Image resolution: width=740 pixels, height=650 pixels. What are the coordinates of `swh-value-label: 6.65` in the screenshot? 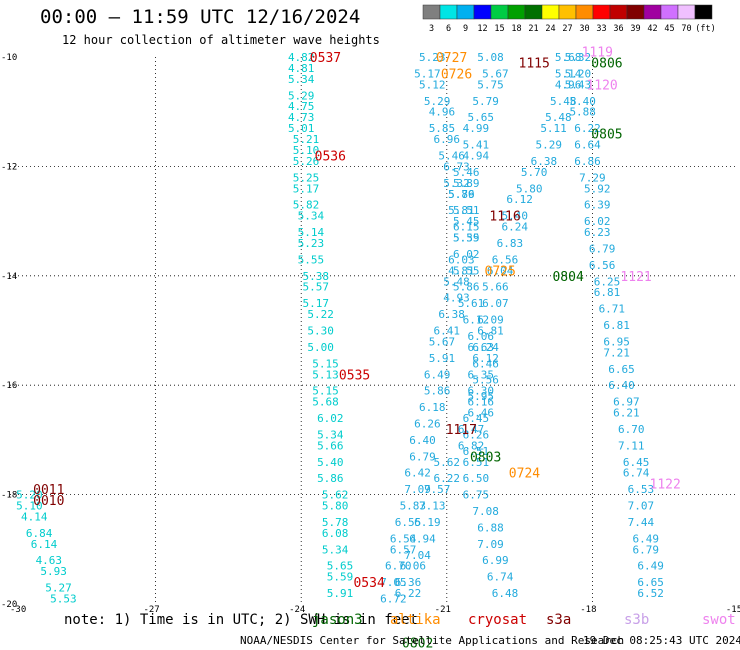 It's located at (650, 582).